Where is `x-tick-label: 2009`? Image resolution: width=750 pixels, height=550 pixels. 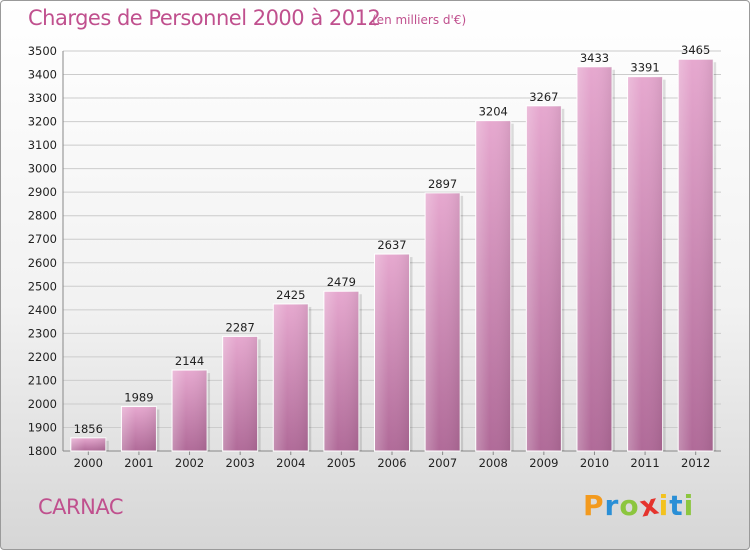
x-tick-label: 2009 is located at coordinates (543, 463).